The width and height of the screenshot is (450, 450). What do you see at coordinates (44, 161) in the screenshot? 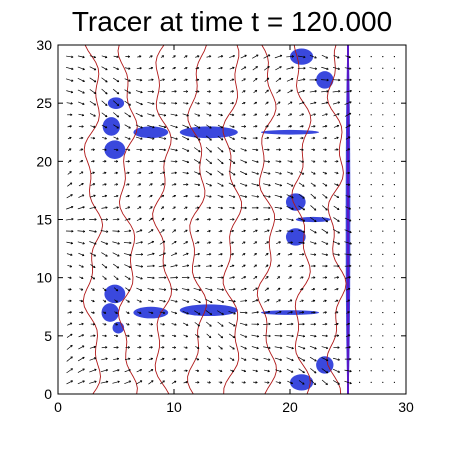
I see `y-tick-label: 20` at bounding box center [44, 161].